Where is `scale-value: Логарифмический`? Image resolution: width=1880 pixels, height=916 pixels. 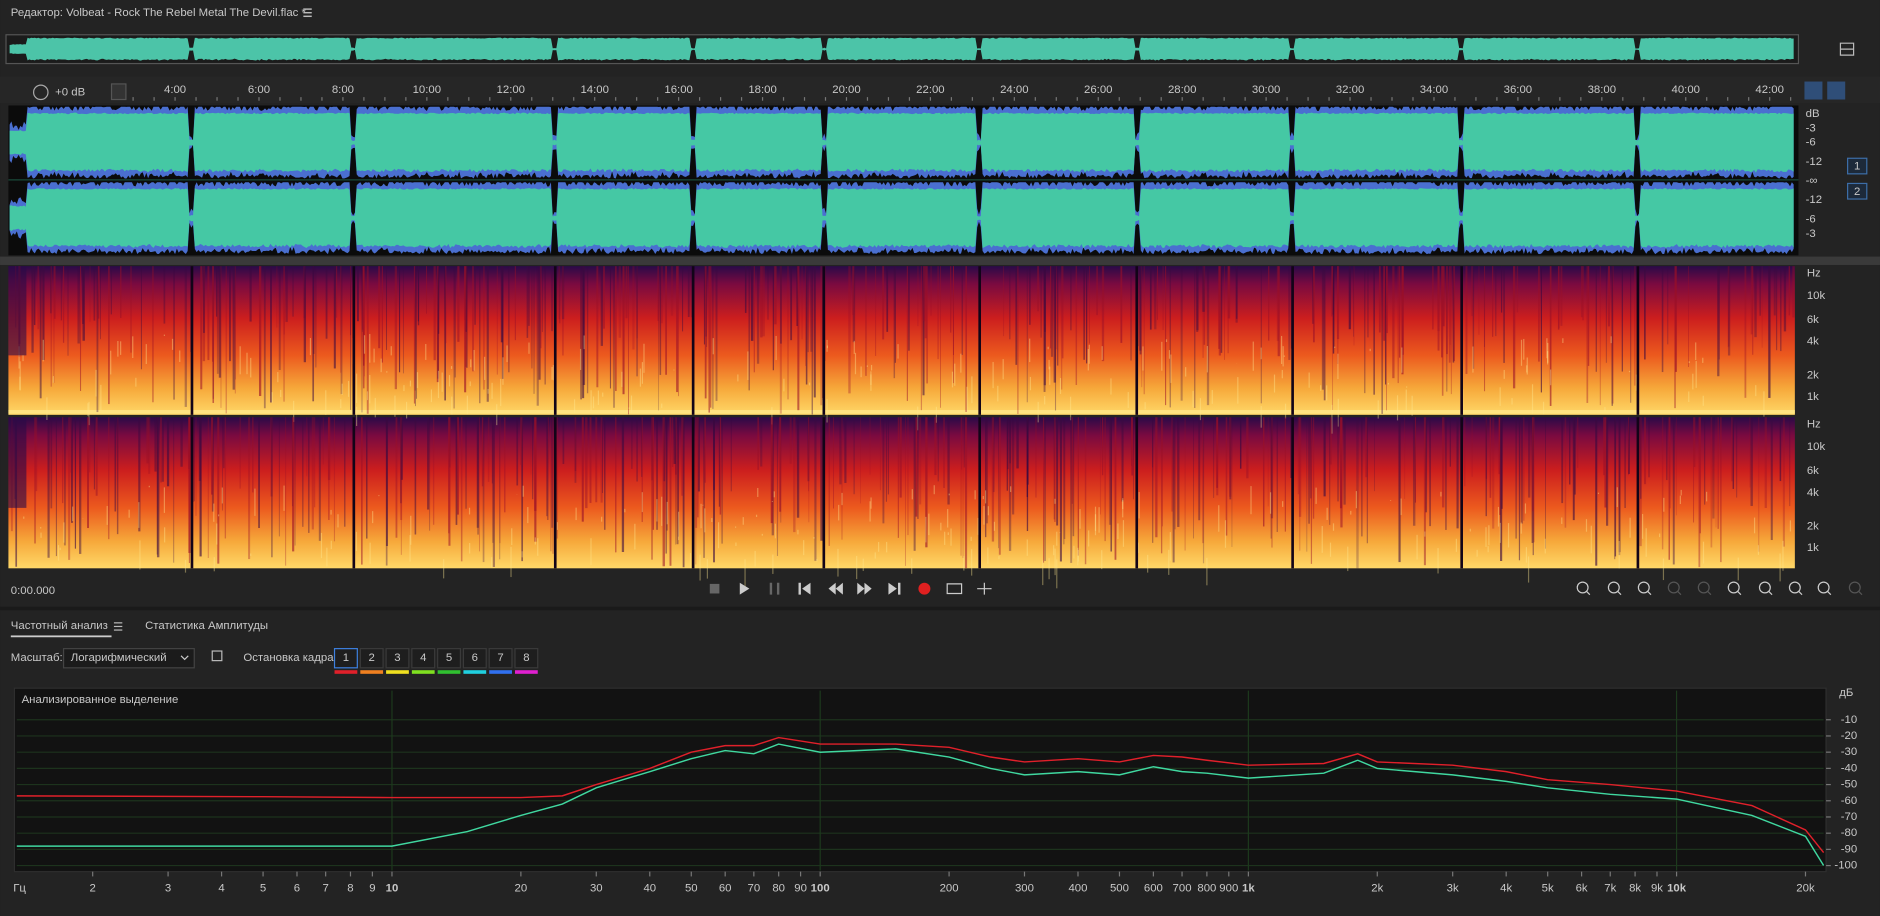
scale-value: Логарифмический is located at coordinates (119, 658).